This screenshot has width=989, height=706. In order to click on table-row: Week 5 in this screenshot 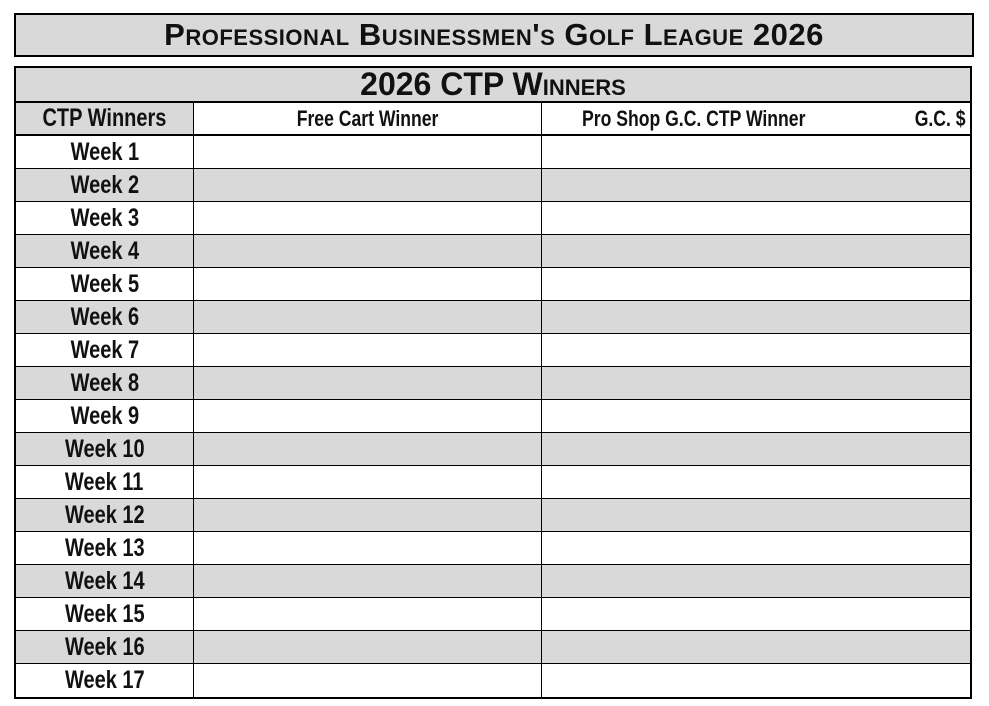, I will do `click(493, 284)`.